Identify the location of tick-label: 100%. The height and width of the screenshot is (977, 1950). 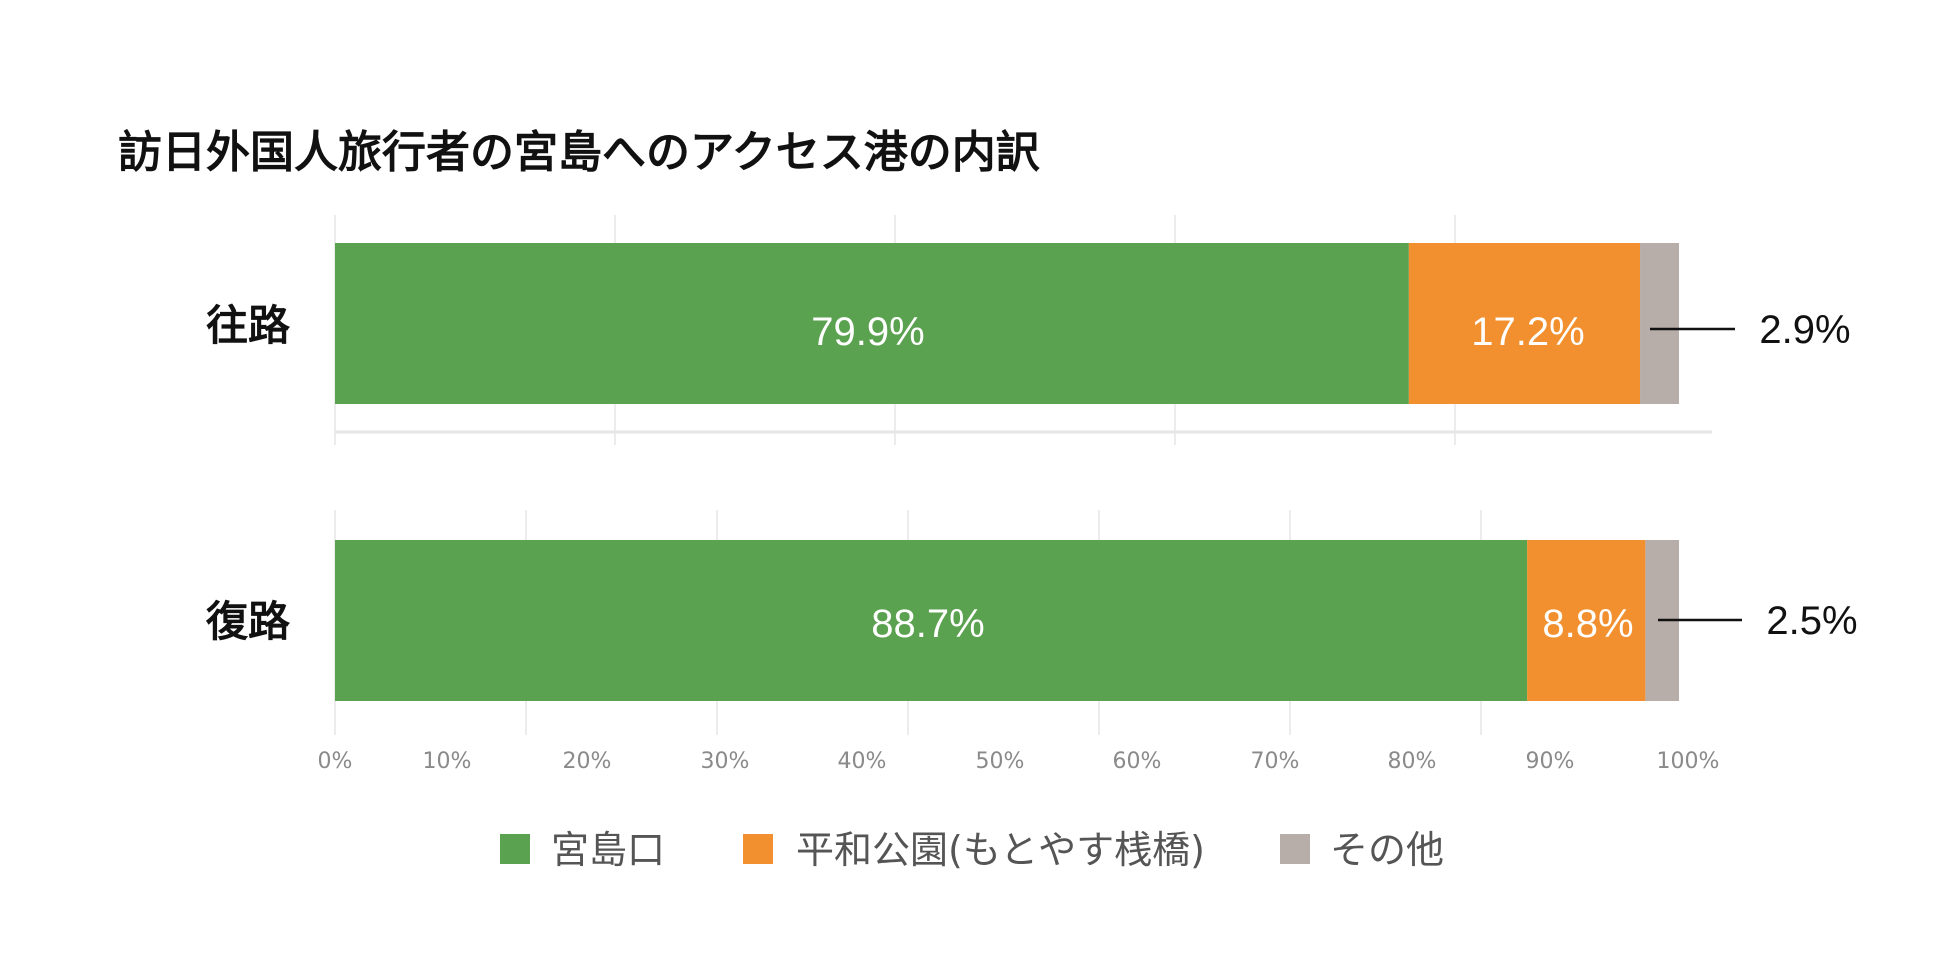
(1688, 761).